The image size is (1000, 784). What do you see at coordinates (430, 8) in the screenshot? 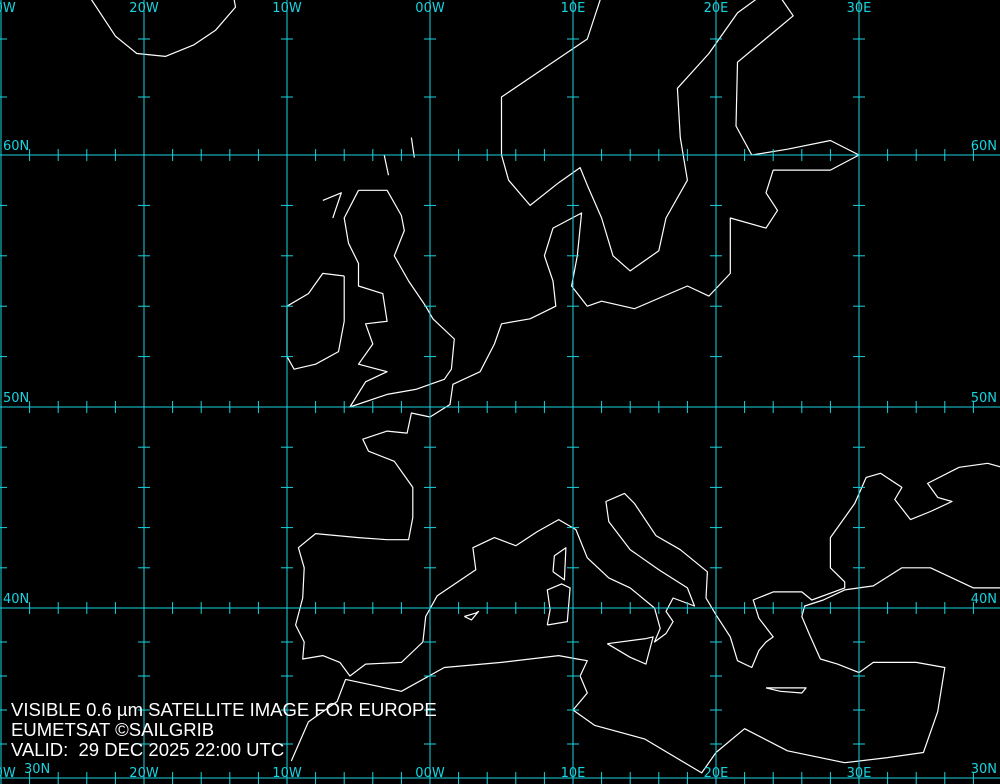
I see `longitude-label: 00W` at bounding box center [430, 8].